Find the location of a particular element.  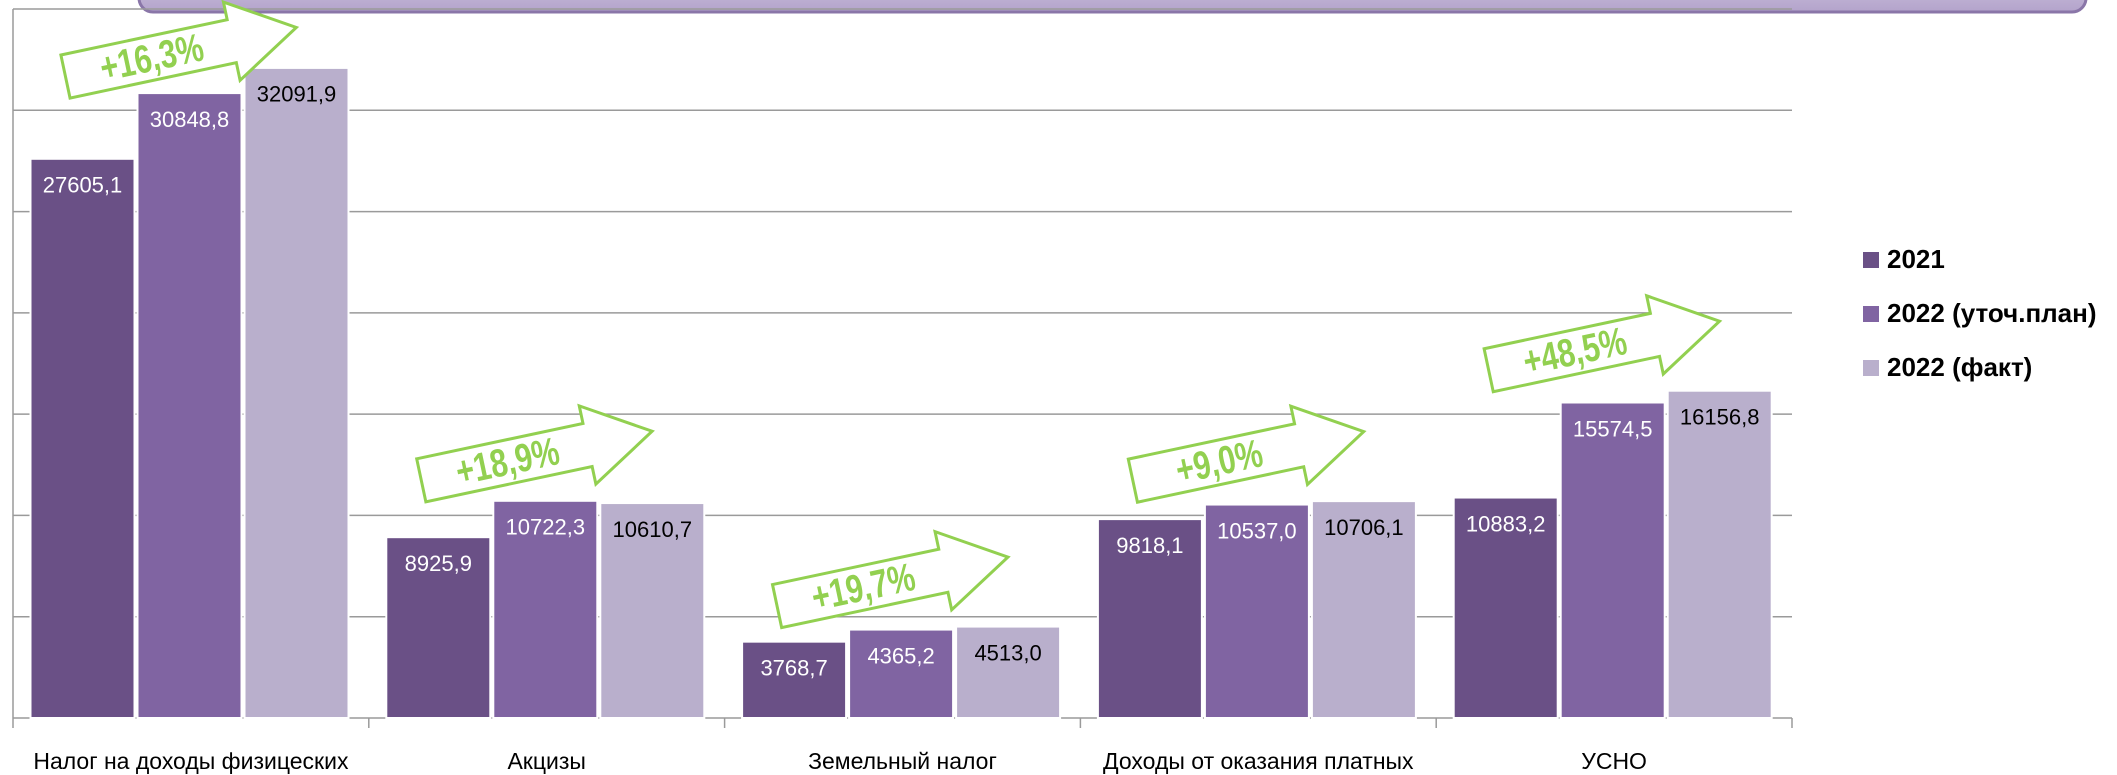

legend-label: 2022 (факт) is located at coordinates (1959, 367).